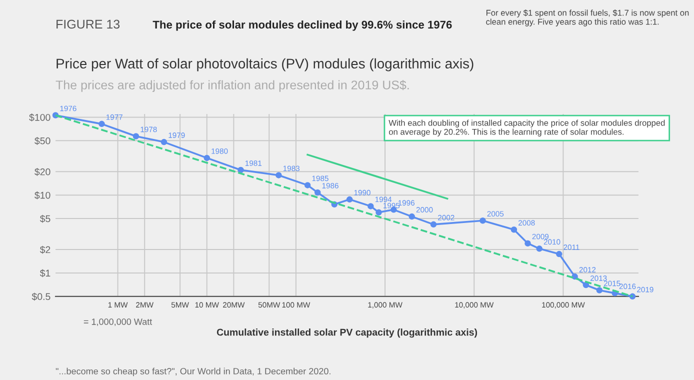 This screenshot has height=380, width=694. Describe the element at coordinates (42, 195) in the screenshot. I see `y-tick-label: $10` at that location.